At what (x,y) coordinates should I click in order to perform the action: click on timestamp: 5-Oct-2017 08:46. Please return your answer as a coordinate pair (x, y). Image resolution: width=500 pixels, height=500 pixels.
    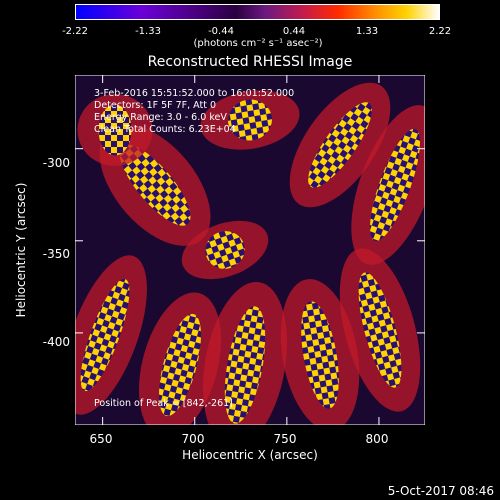
    Looking at the image, I should click on (440, 491).